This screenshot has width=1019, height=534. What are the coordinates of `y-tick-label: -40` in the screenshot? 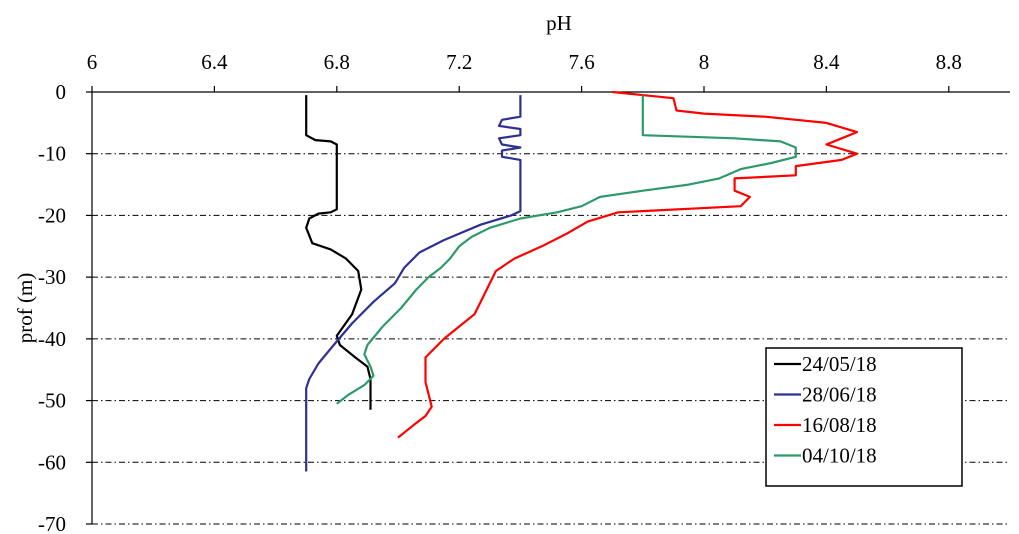 It's located at (52, 339).